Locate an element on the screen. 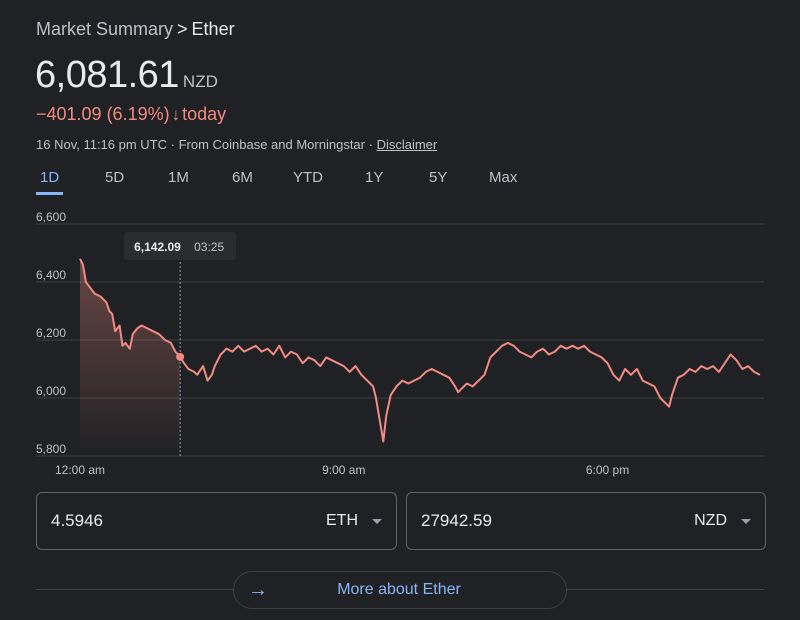 This screenshot has height=620, width=800. price-value: 6,081.61 is located at coordinates (107, 75).